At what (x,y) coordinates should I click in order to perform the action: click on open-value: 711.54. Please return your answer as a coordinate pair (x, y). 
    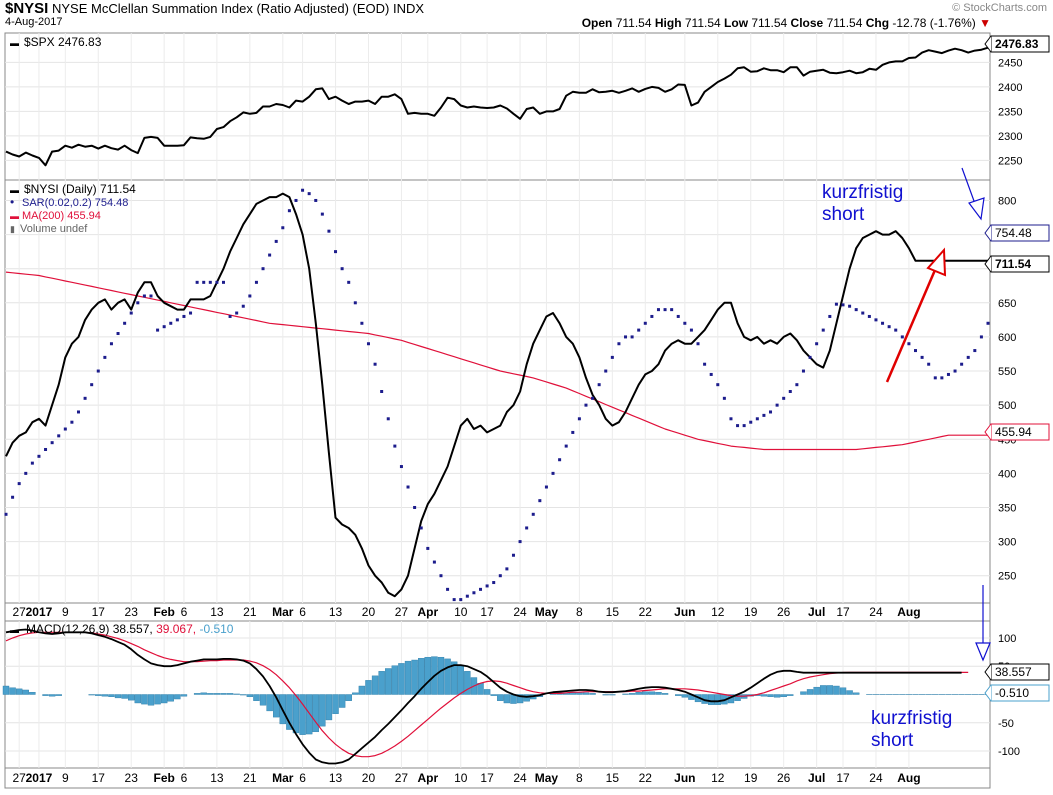
    Looking at the image, I should click on (633, 23).